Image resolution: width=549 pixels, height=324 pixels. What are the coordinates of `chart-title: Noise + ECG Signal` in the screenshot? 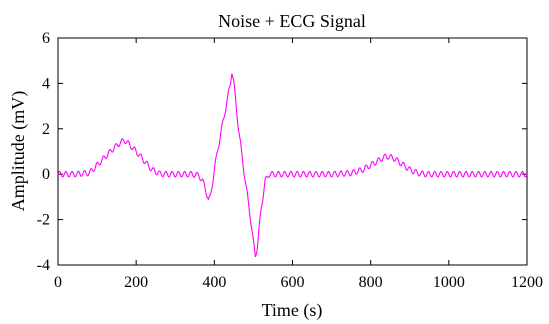 It's located at (292, 21).